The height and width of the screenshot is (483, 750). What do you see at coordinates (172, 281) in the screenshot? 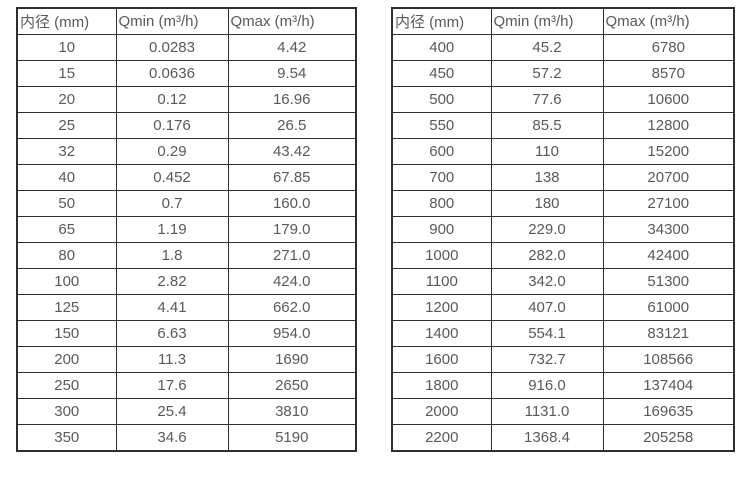
I see `qmin-cell: 2.82` at bounding box center [172, 281].